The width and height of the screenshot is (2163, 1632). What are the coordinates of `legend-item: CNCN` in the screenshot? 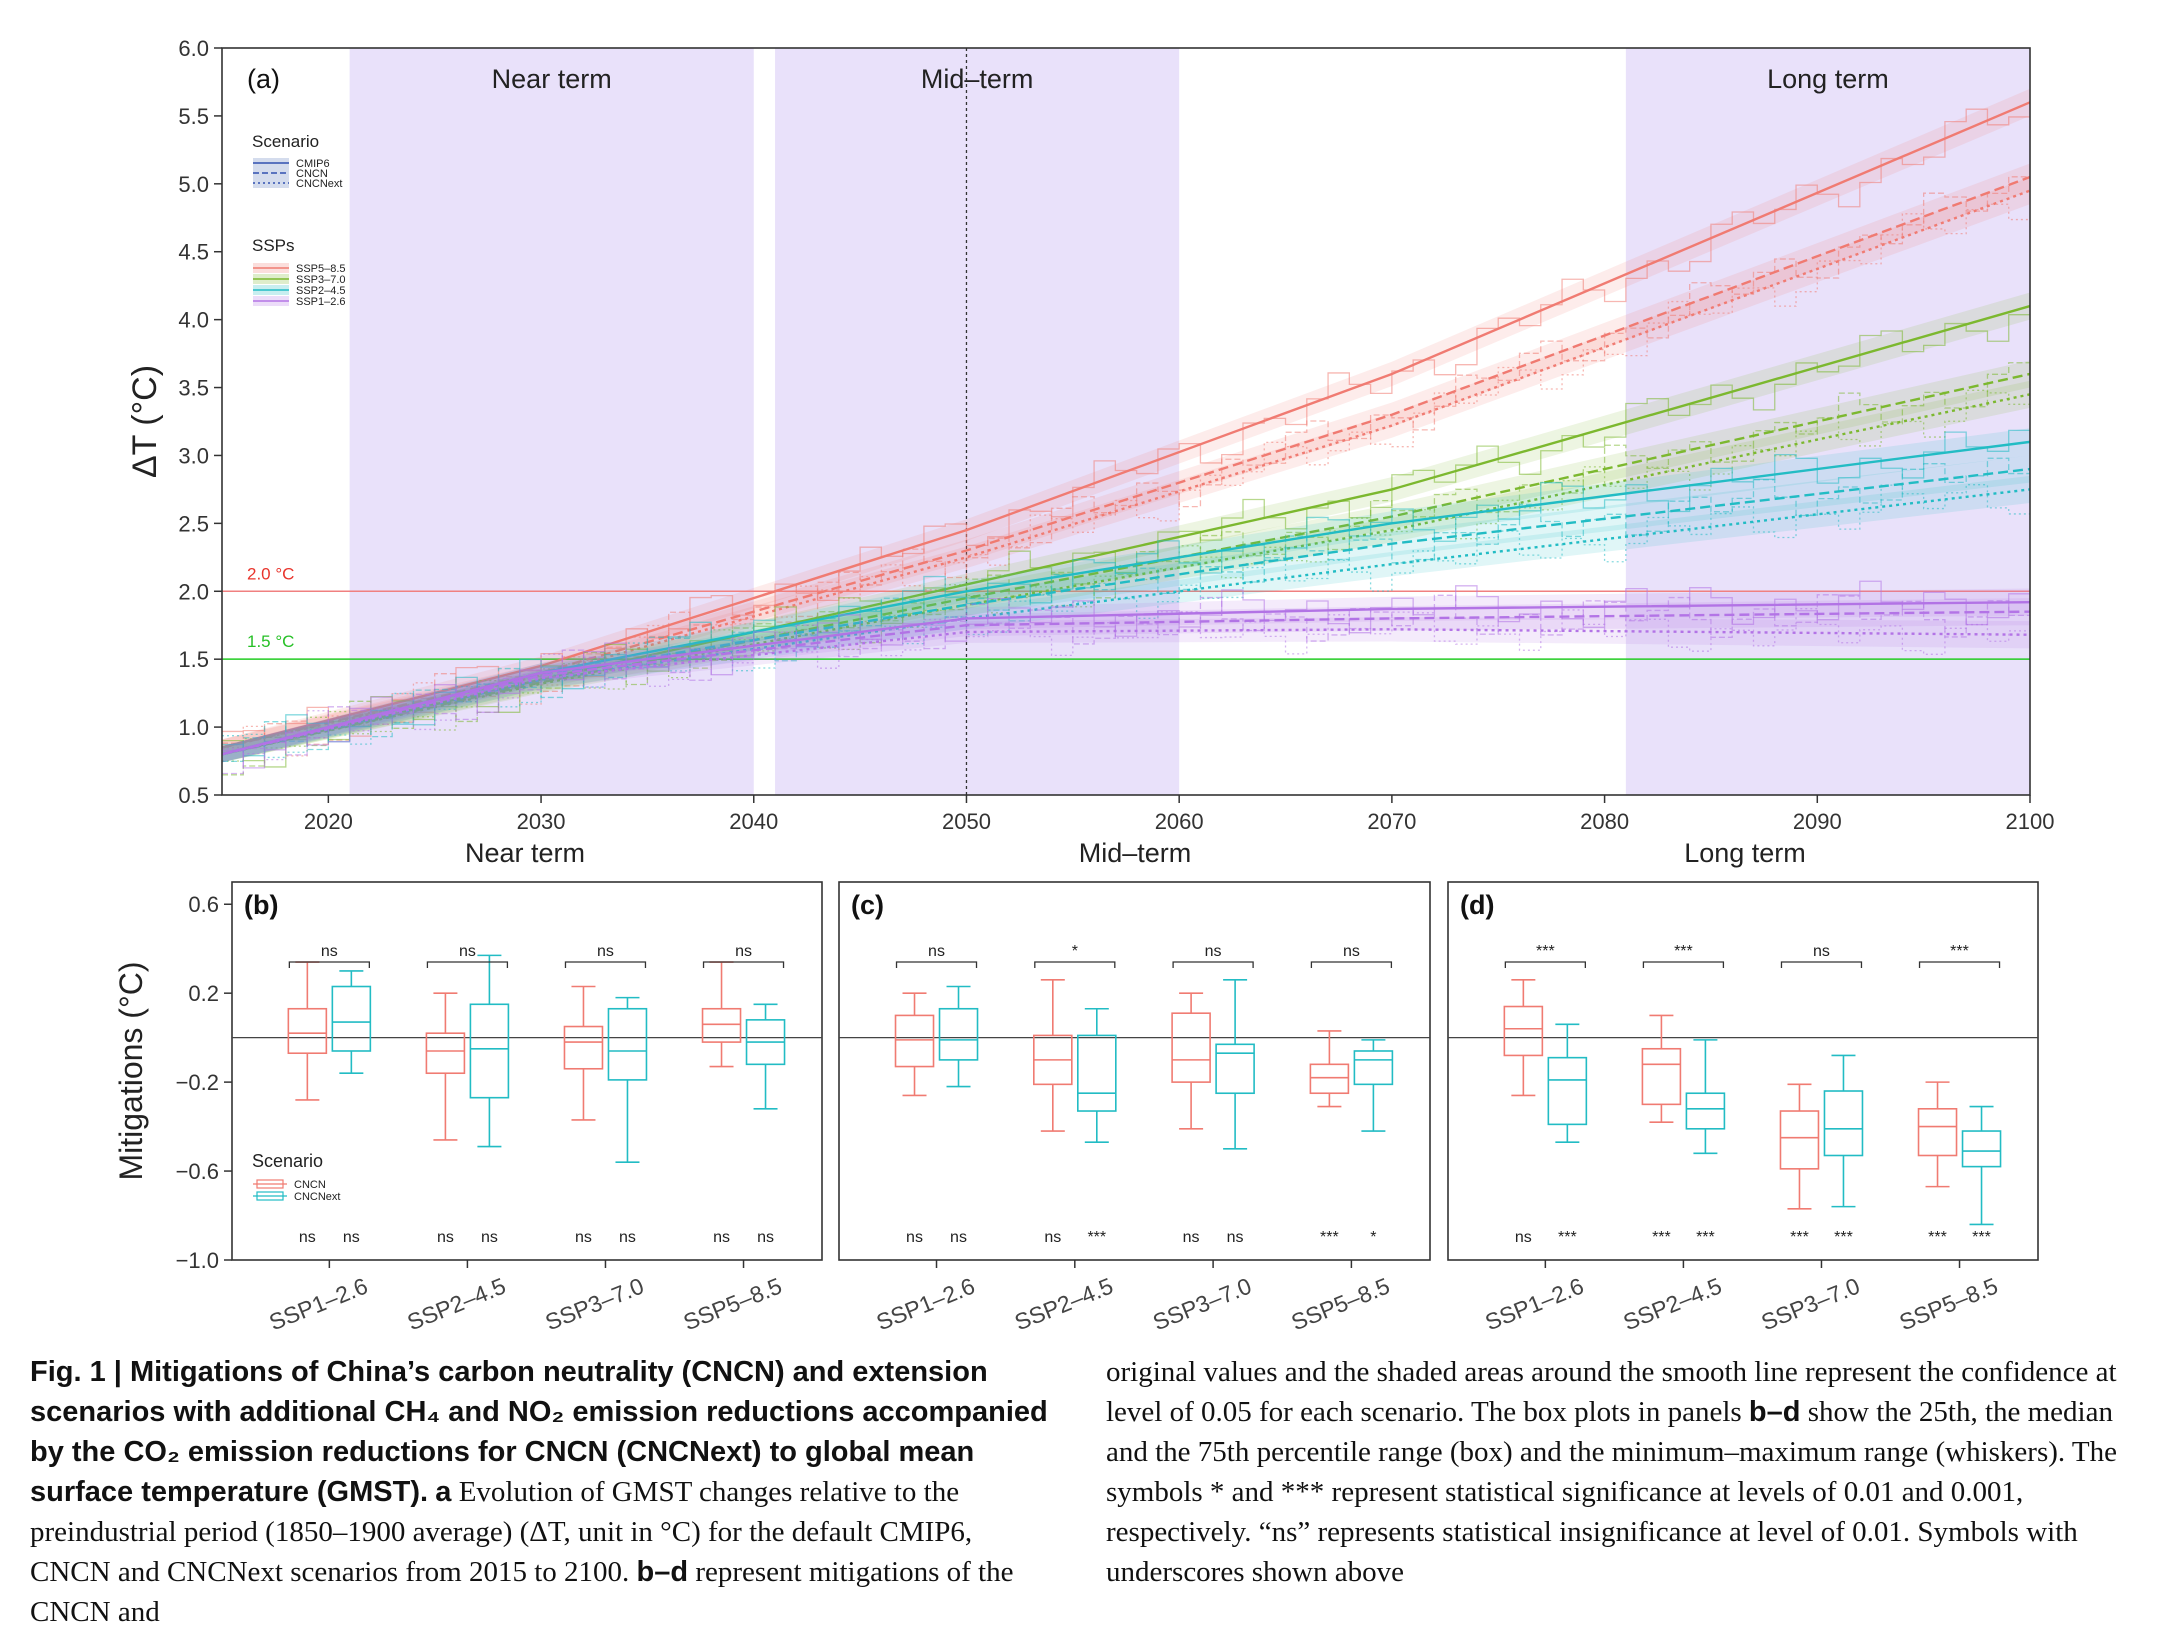 It's located at (312, 174).